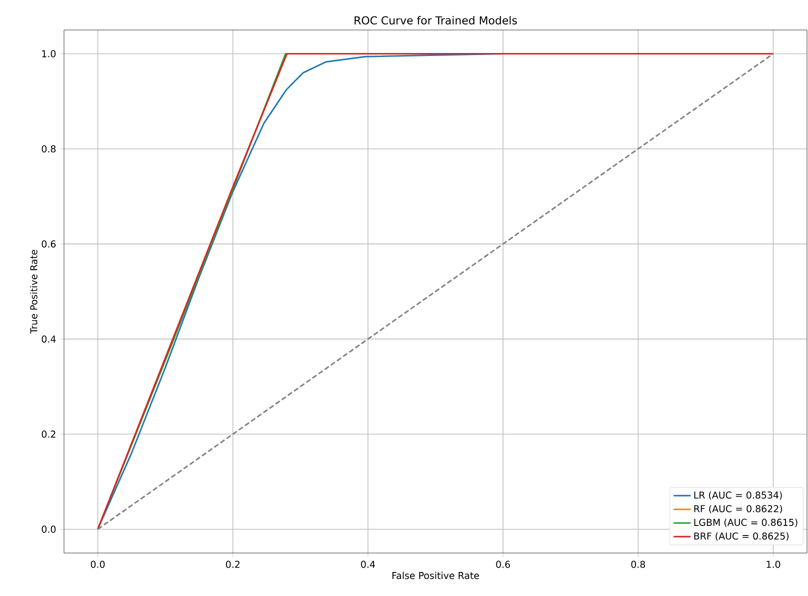  I want to click on y-tick-label: 0.0, so click(49, 529).